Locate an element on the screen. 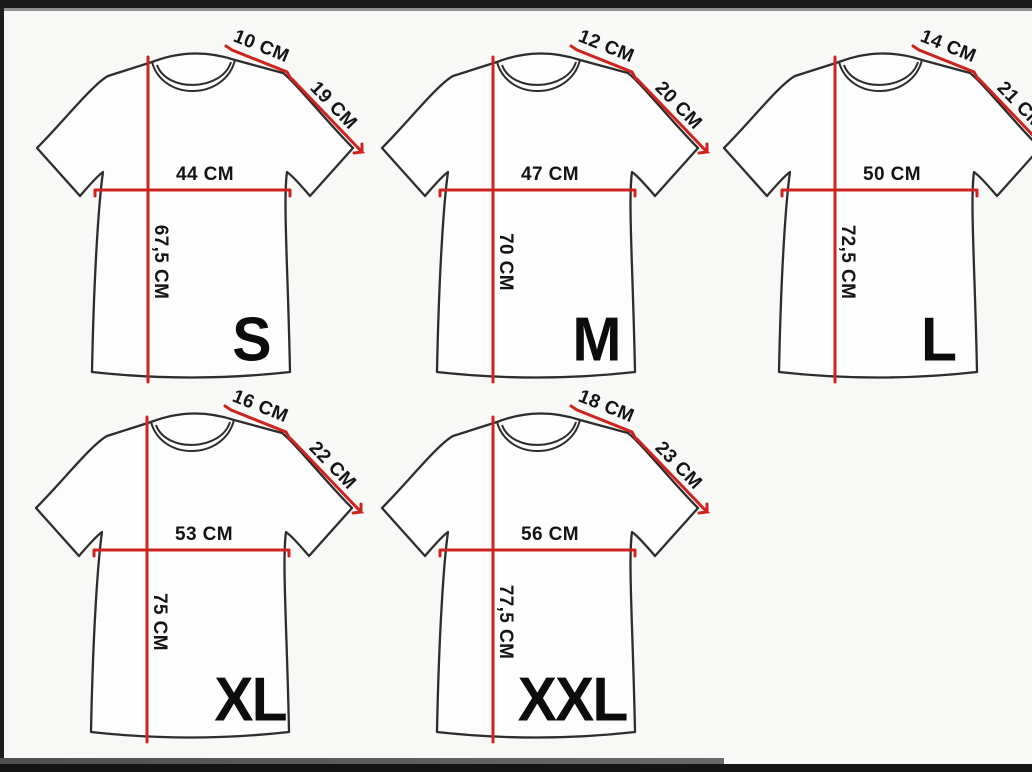 The image size is (1032, 772). size-label: M is located at coordinates (596, 340).